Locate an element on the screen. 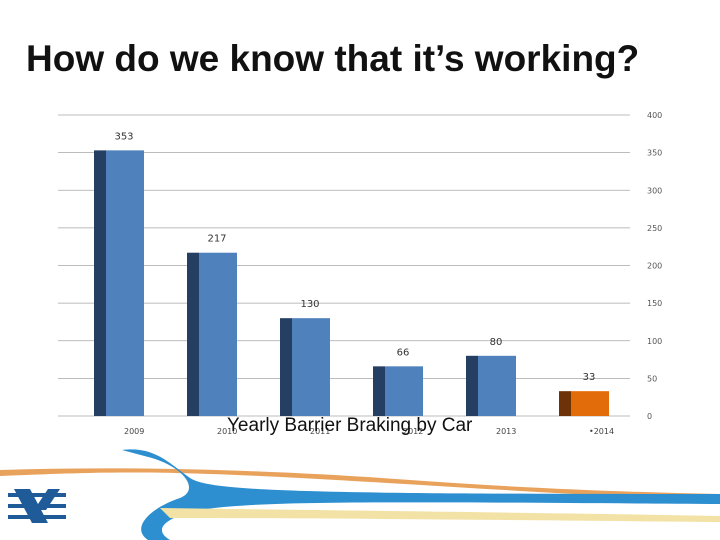  x-tick-label: 2012 is located at coordinates (413, 431).